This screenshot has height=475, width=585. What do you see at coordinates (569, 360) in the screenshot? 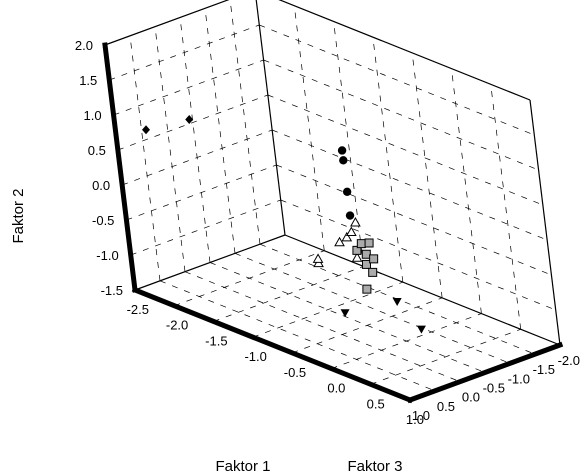
I see `z-tick-label: -2.0` at bounding box center [569, 360].